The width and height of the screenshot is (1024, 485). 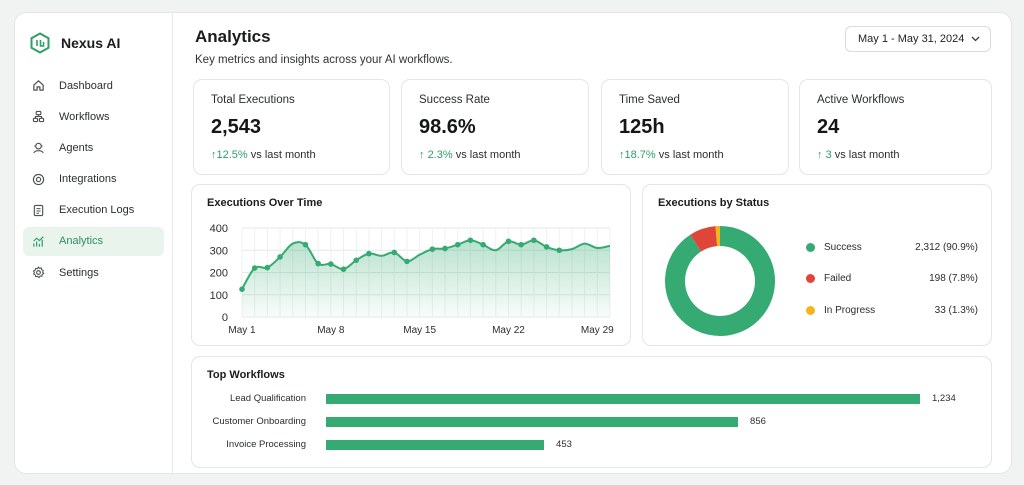 What do you see at coordinates (470, 155) in the screenshot?
I see `kpi-delta: ↑ 2.3% vs last month` at bounding box center [470, 155].